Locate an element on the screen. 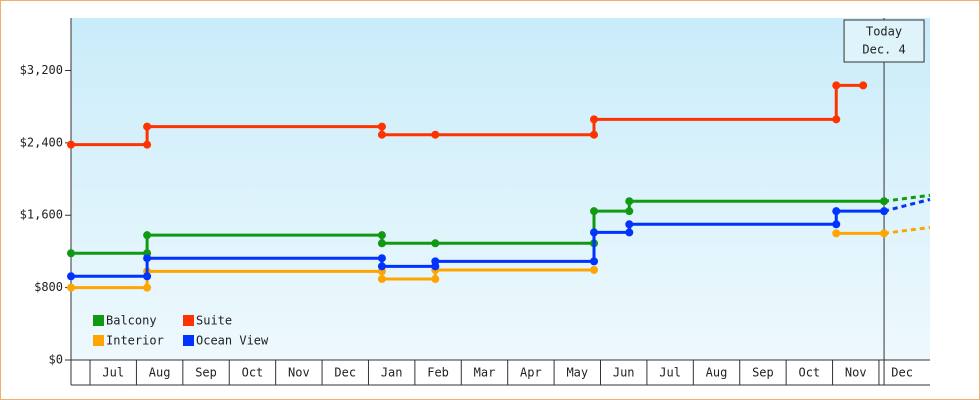 This screenshot has width=980, height=400. series-line is located at coordinates (478, 243).